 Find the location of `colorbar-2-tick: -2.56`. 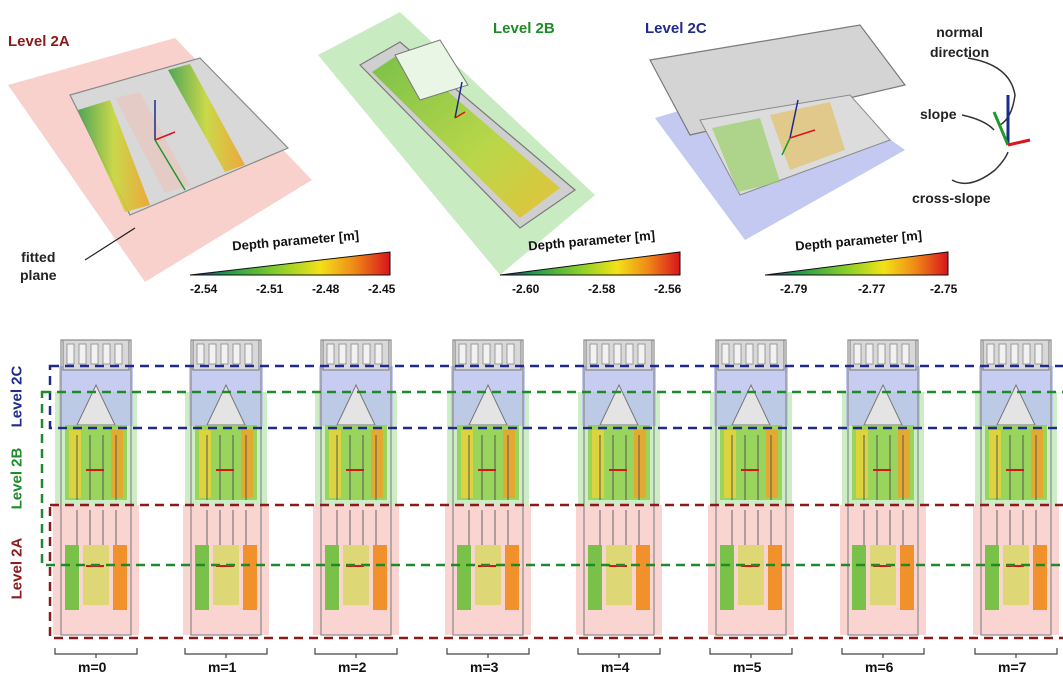

colorbar-2-tick: -2.56 is located at coordinates (668, 289).